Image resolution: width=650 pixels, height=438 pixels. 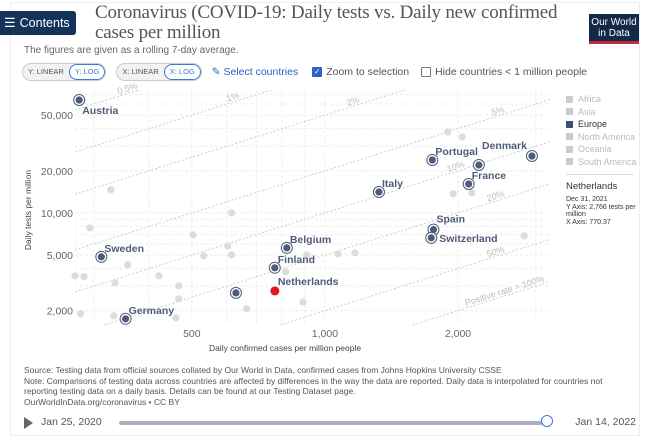 I want to click on x-scale-toggle: X: LINEAR X: LOG, so click(x=159, y=72).